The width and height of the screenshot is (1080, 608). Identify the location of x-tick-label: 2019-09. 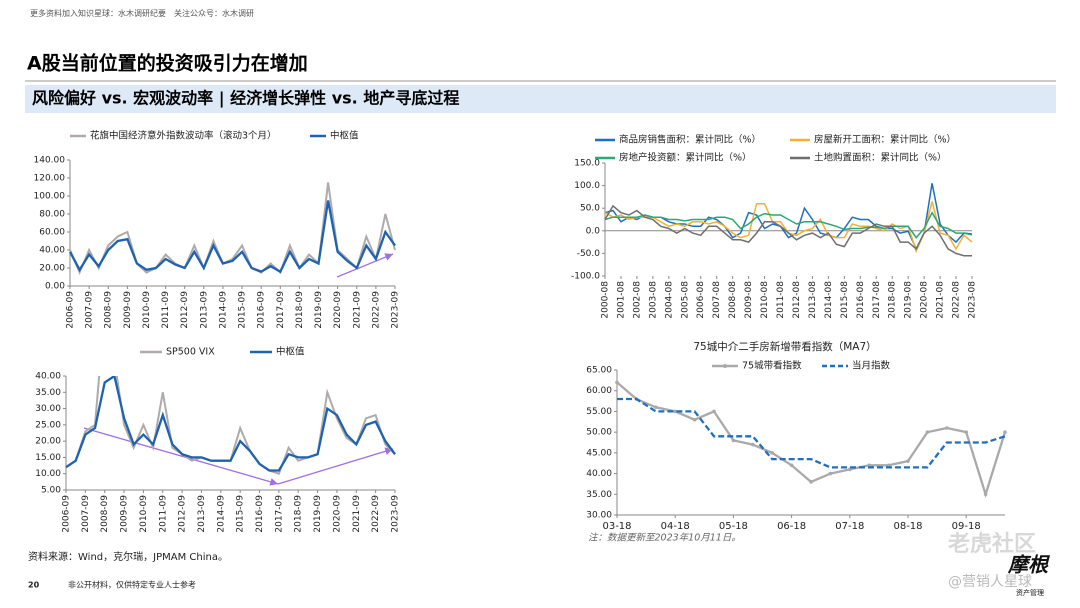
(319, 310).